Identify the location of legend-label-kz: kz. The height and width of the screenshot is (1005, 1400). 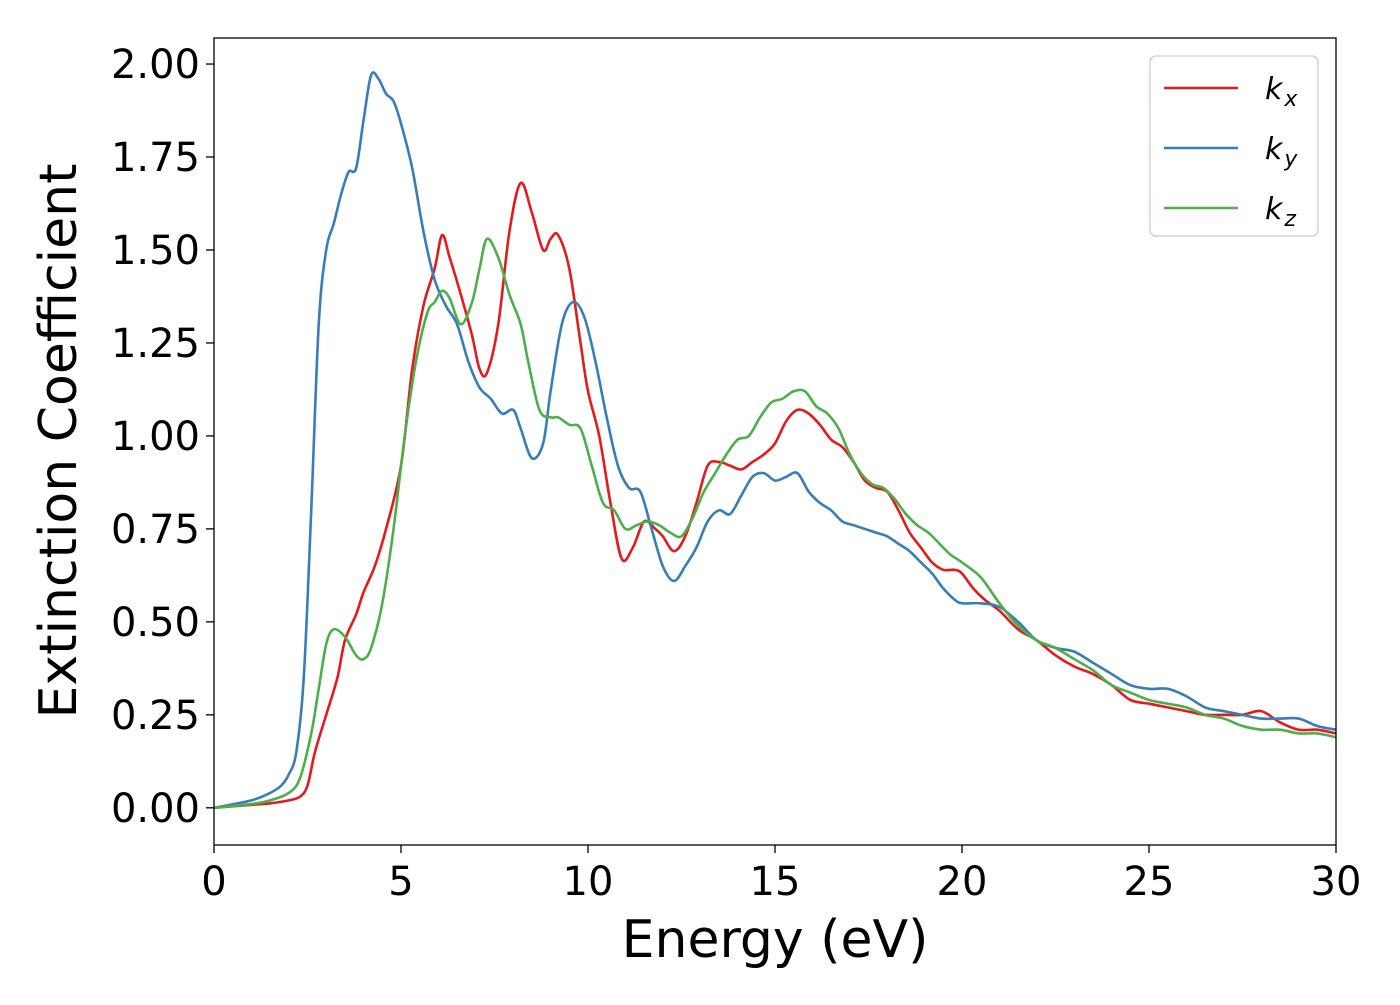
(1280, 212).